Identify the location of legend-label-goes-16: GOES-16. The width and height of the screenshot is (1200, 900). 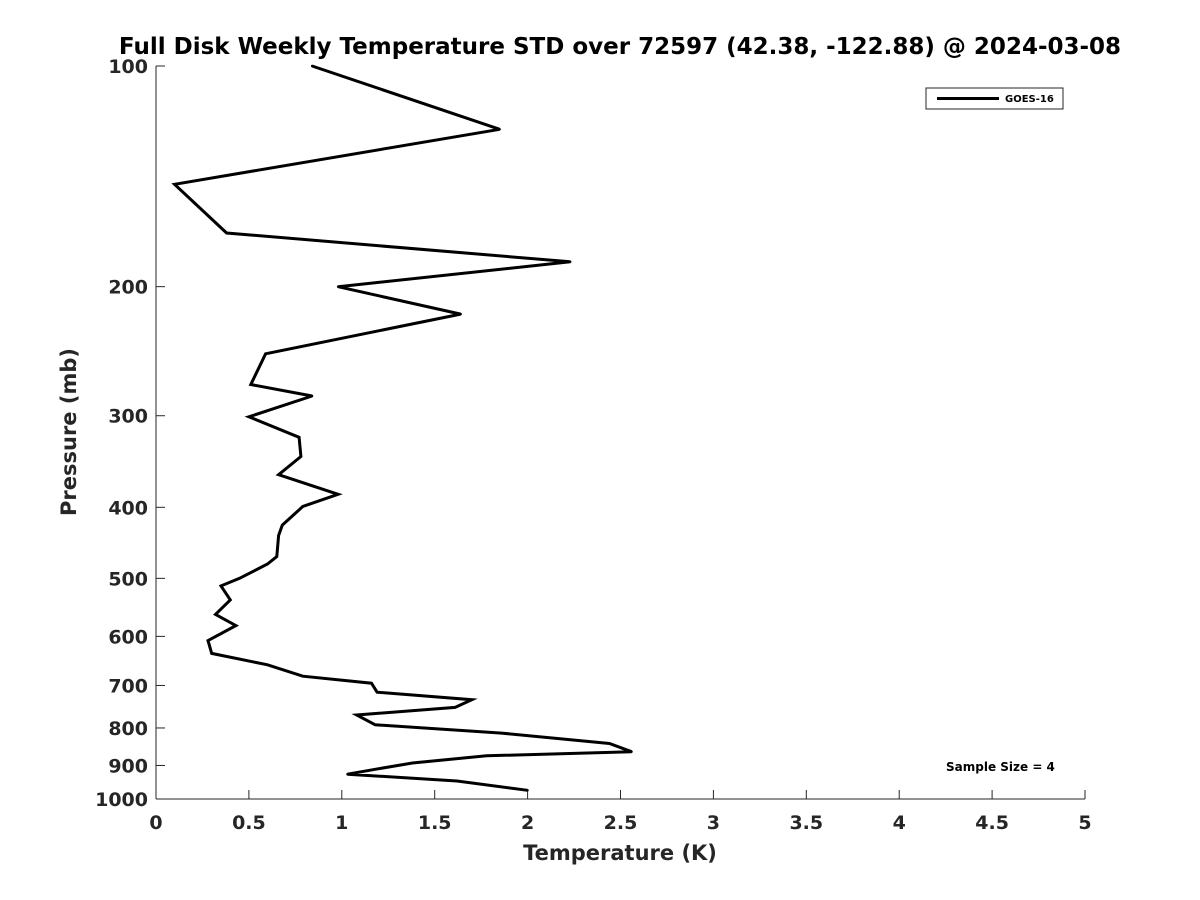
(1029, 99).